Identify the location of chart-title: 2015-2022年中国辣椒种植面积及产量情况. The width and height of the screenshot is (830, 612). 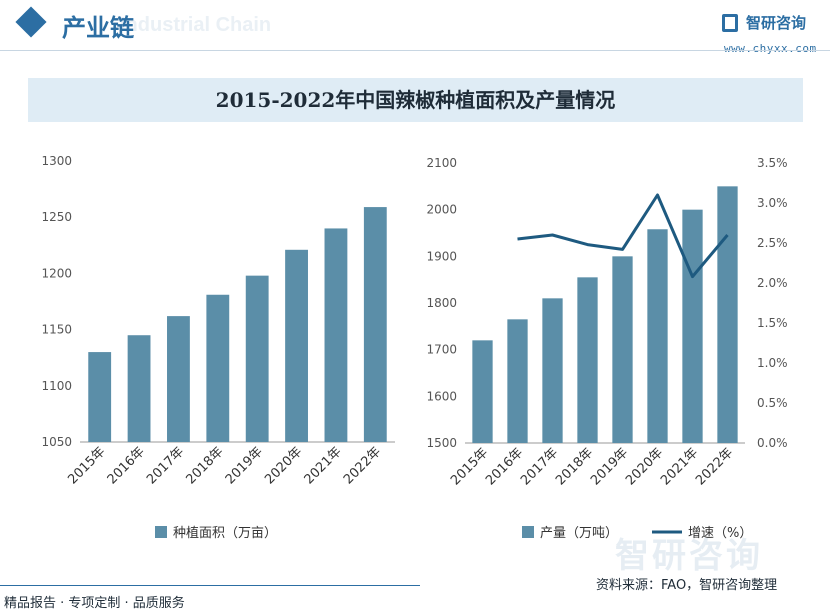
(415, 100).